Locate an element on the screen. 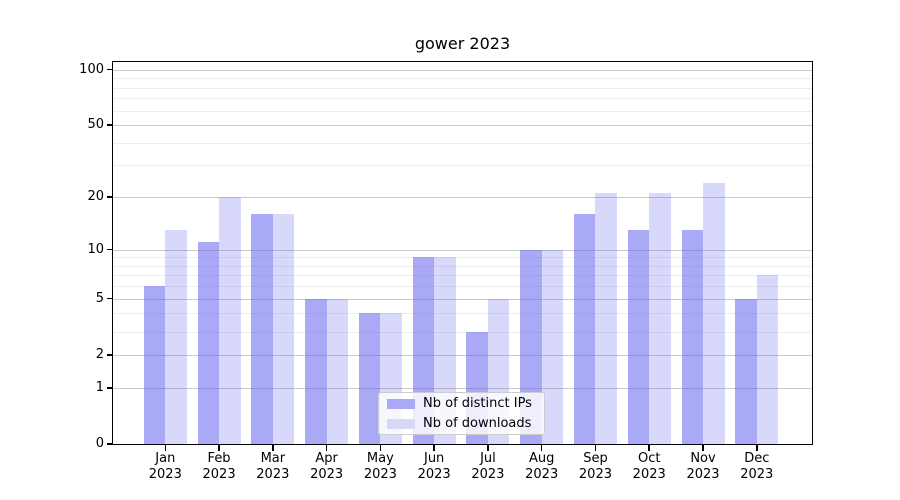  chart-title: gower 2023 is located at coordinates (462, 43).